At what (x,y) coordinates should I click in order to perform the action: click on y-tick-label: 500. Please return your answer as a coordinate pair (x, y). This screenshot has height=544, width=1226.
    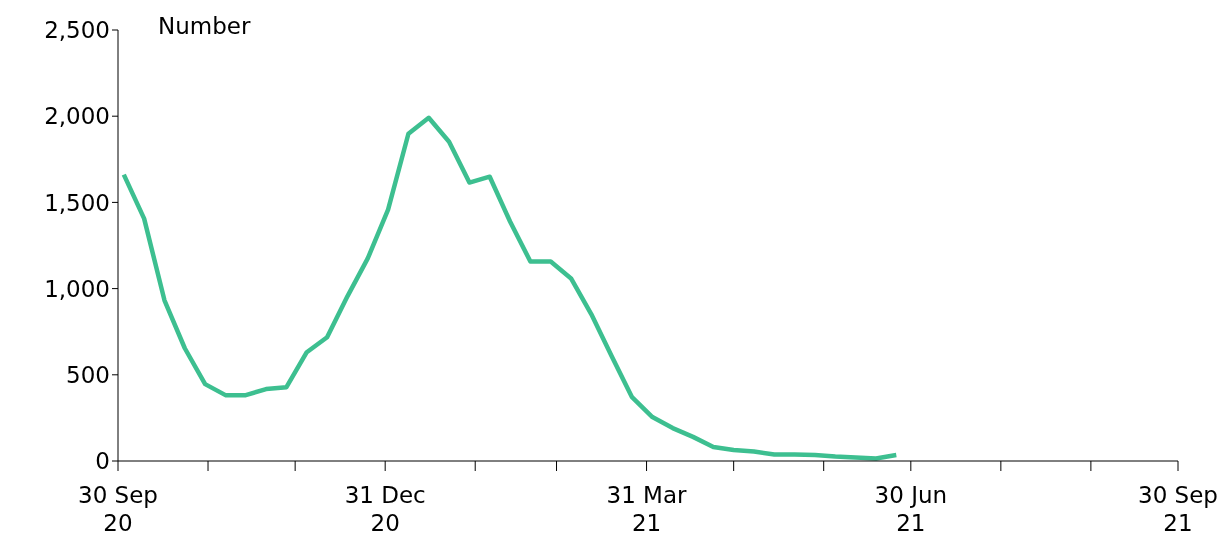
    Looking at the image, I should click on (88, 374).